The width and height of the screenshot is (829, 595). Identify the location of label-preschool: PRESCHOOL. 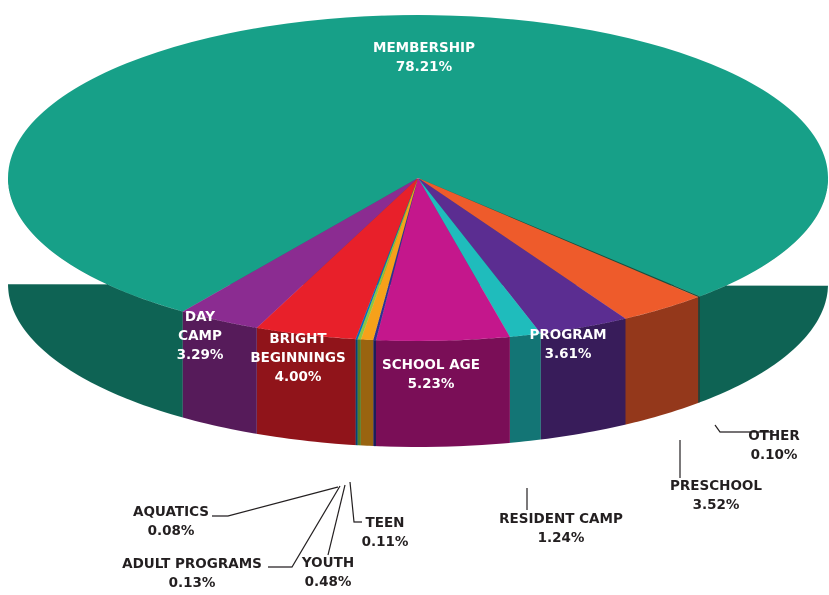
(716, 486).